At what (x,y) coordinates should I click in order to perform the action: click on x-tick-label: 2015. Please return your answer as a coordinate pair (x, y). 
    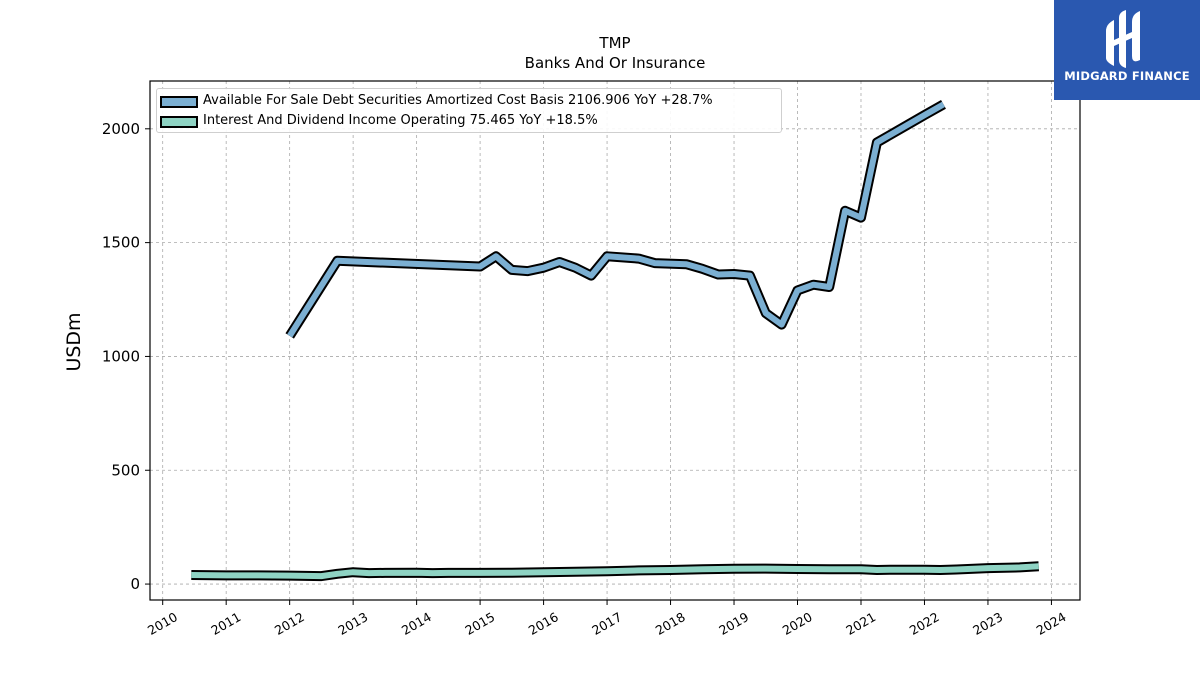
    Looking at the image, I should click on (479, 623).